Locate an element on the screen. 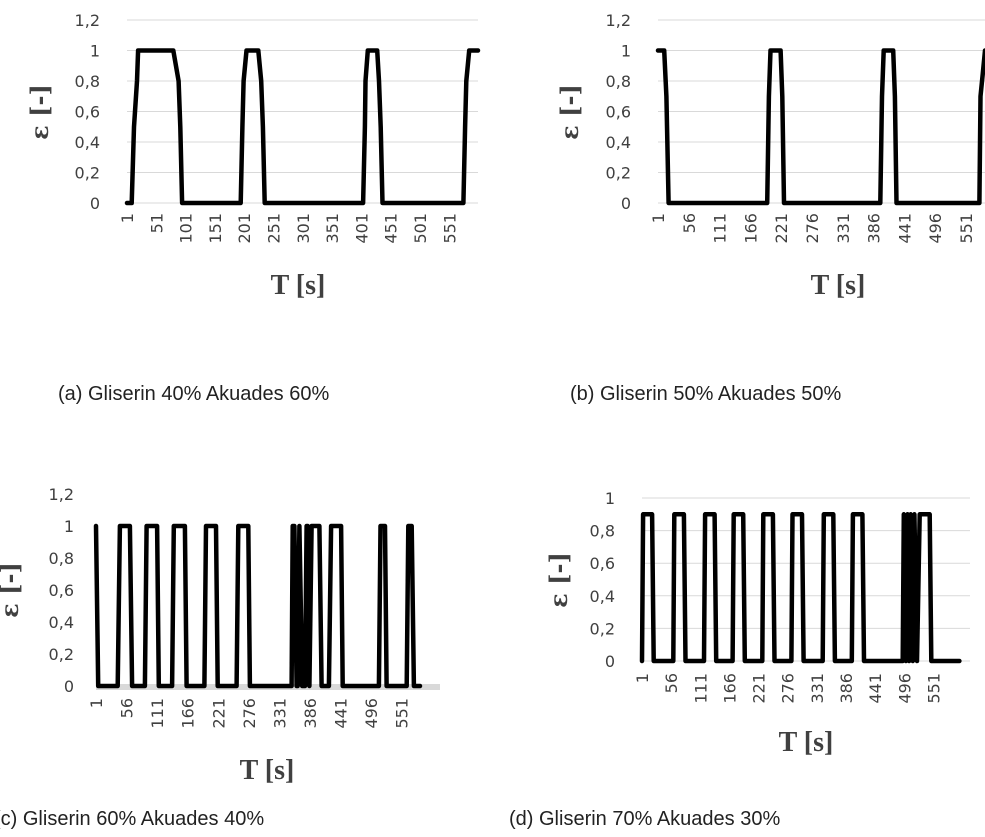 Image resolution: width=985 pixels, height=837 pixels. x-tick-label: 501 is located at coordinates (420, 228).